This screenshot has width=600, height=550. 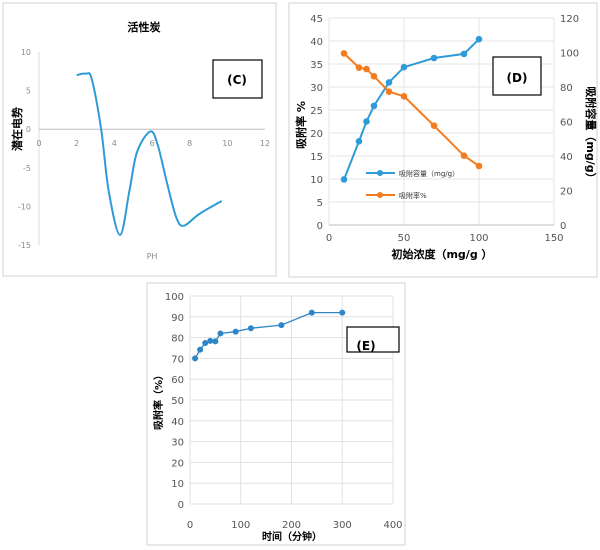 What do you see at coordinates (292, 536) in the screenshot?
I see `chart-e-x-label: 时间（分钟）` at bounding box center [292, 536].